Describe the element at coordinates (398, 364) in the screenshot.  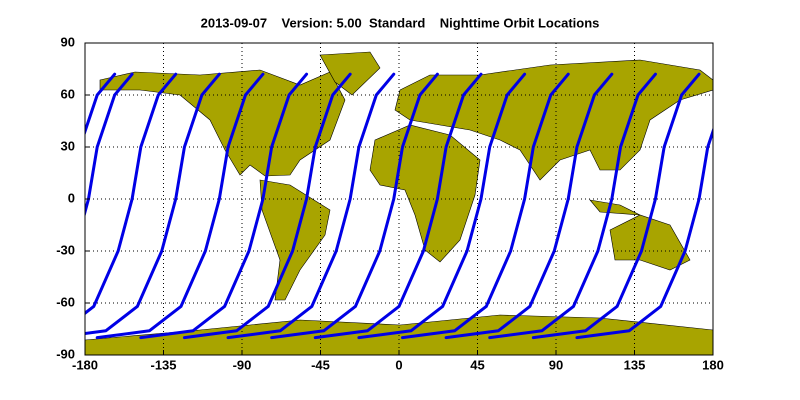
I see `x-tick-label: 0` at that location.